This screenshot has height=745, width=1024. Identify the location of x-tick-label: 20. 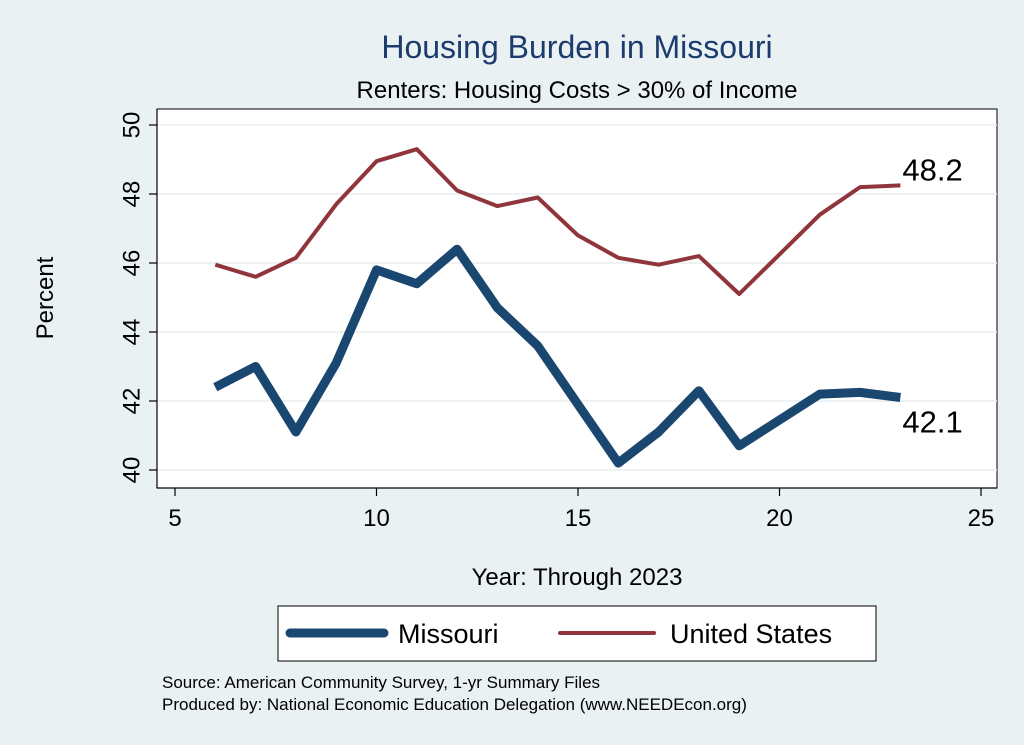
(779, 518).